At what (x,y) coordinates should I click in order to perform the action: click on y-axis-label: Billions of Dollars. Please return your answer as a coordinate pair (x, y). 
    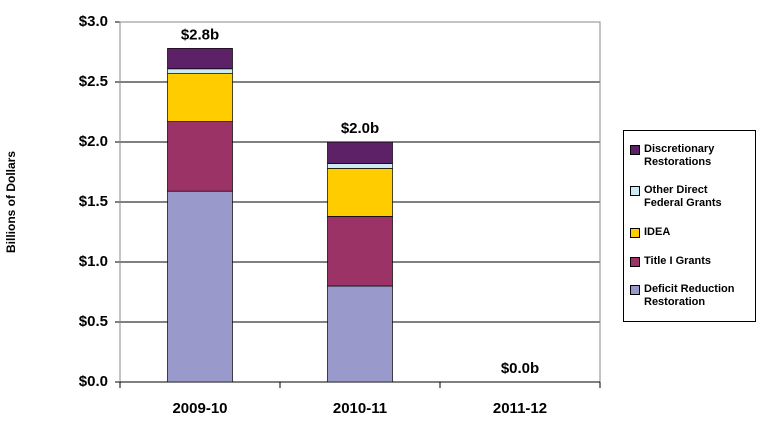
    Looking at the image, I should click on (11, 202).